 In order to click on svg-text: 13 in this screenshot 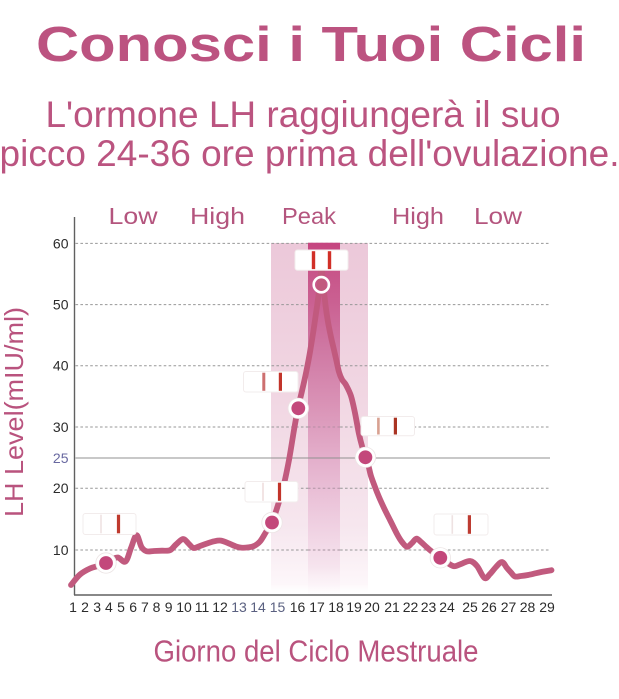, I will do `click(239, 607)`.